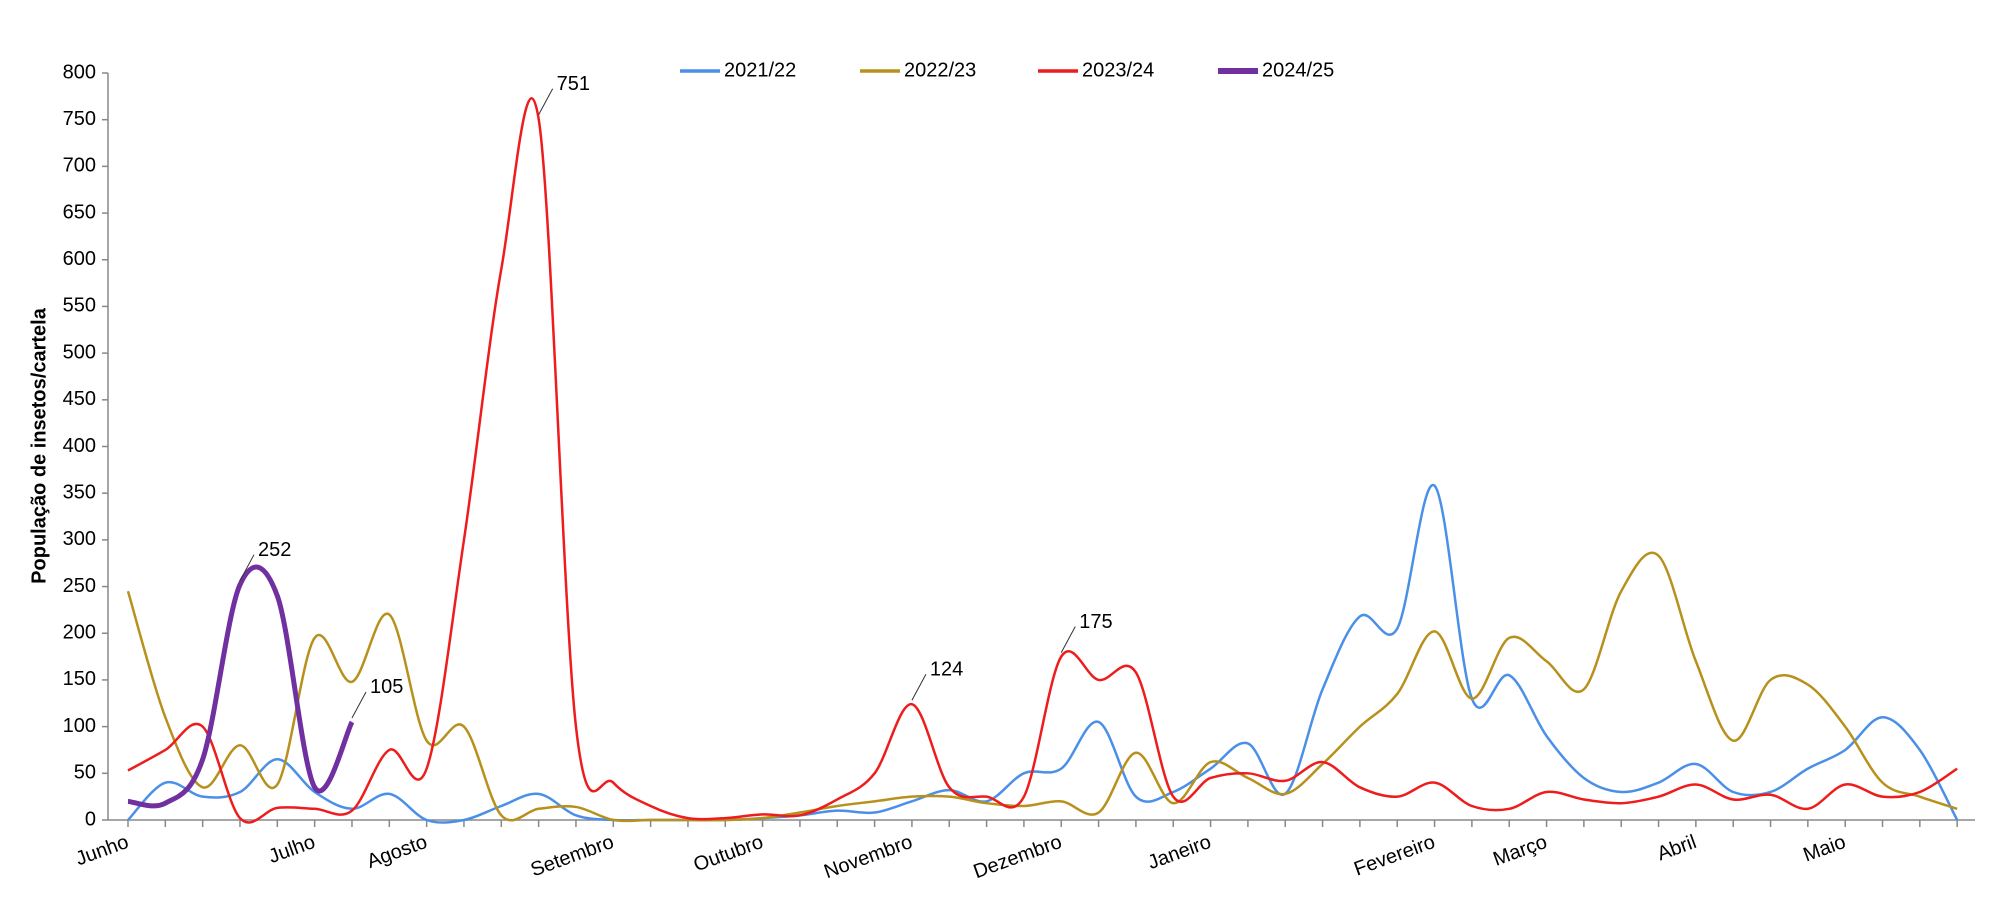  Describe the element at coordinates (79, 259) in the screenshot. I see `y-tick-label: 600` at that location.